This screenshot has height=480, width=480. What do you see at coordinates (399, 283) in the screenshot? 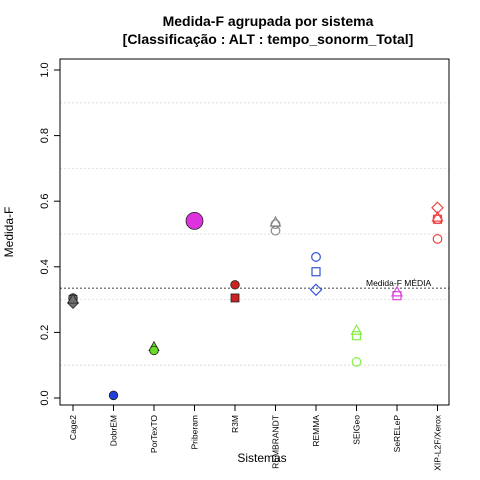
I see `mean-reference-label: Medida-F MÉDIA` at bounding box center [399, 283].